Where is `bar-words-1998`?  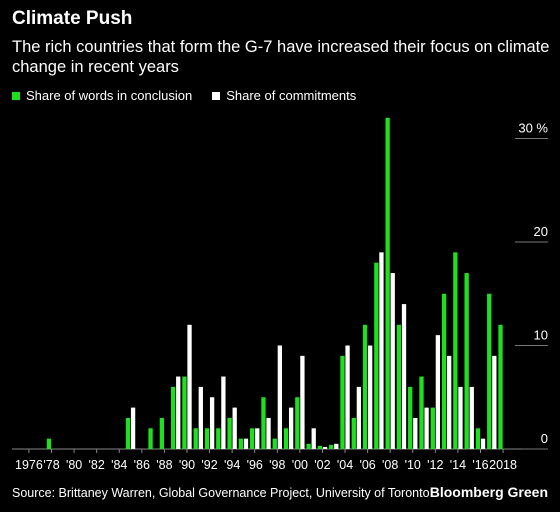 bar-words-1998 is located at coordinates (274, 443).